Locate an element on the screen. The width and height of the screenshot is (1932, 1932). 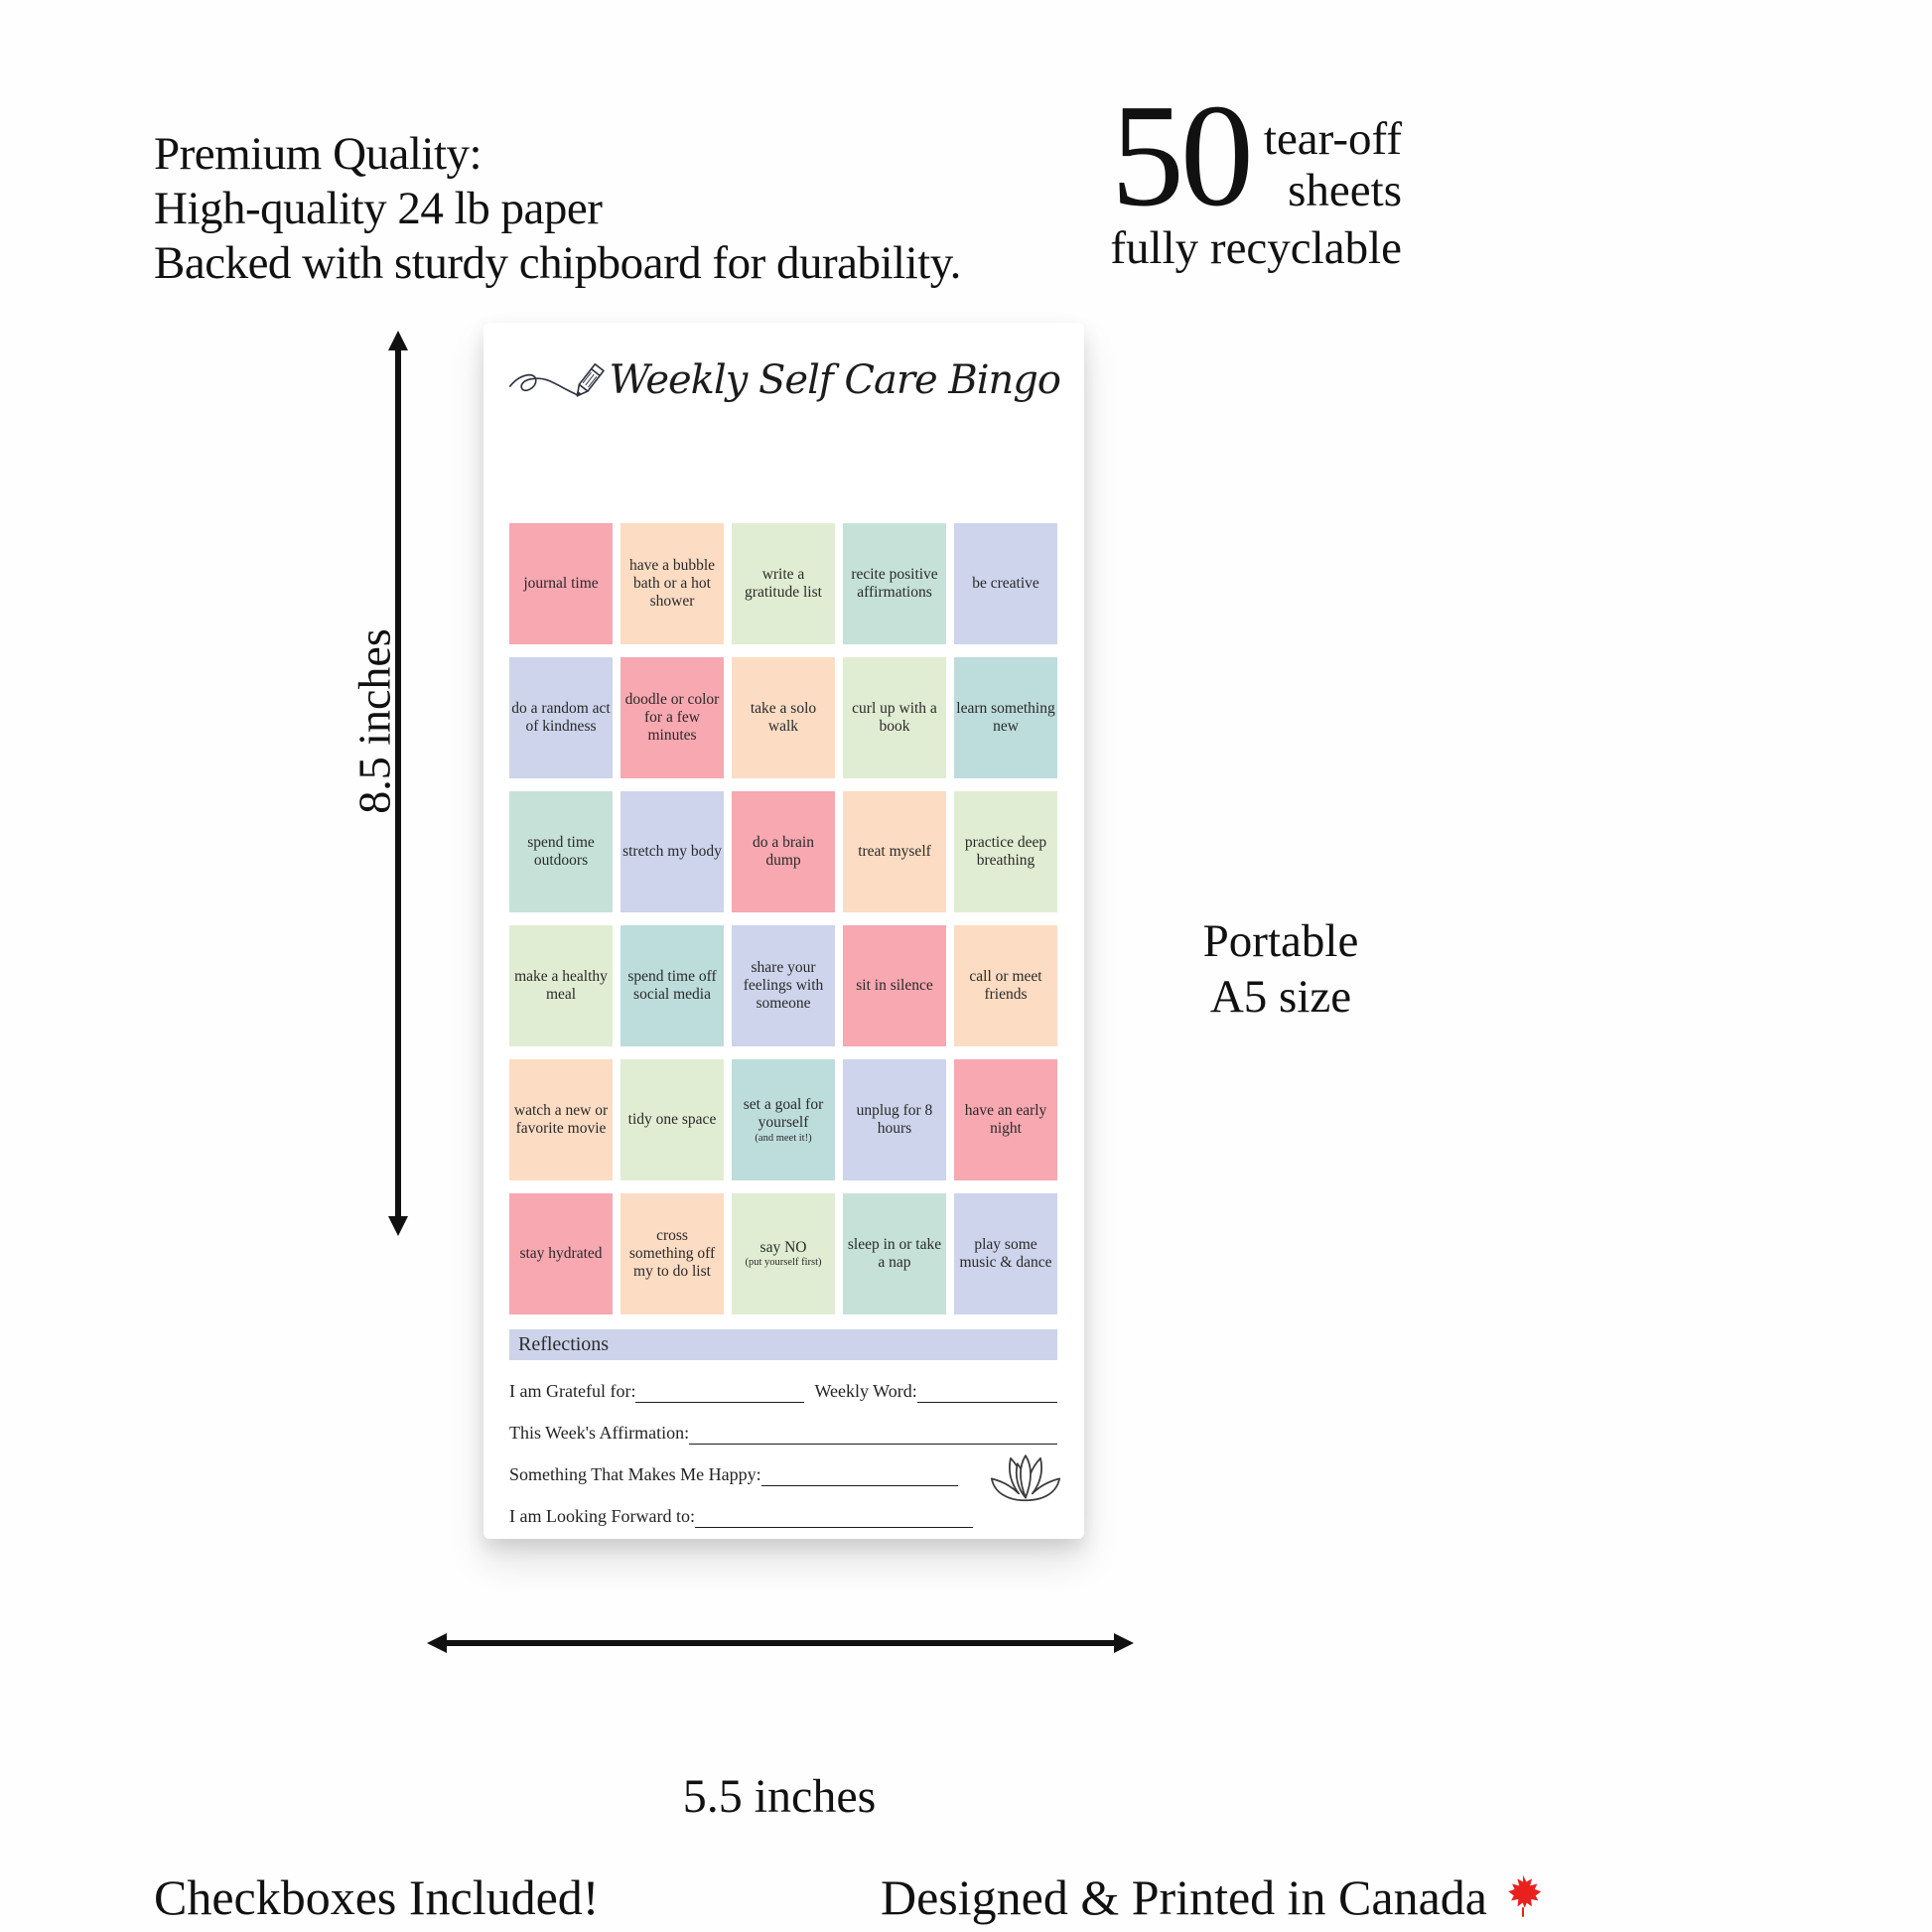
bingo-cell-label: unplug for 8 hours is located at coordinates (894, 1119).